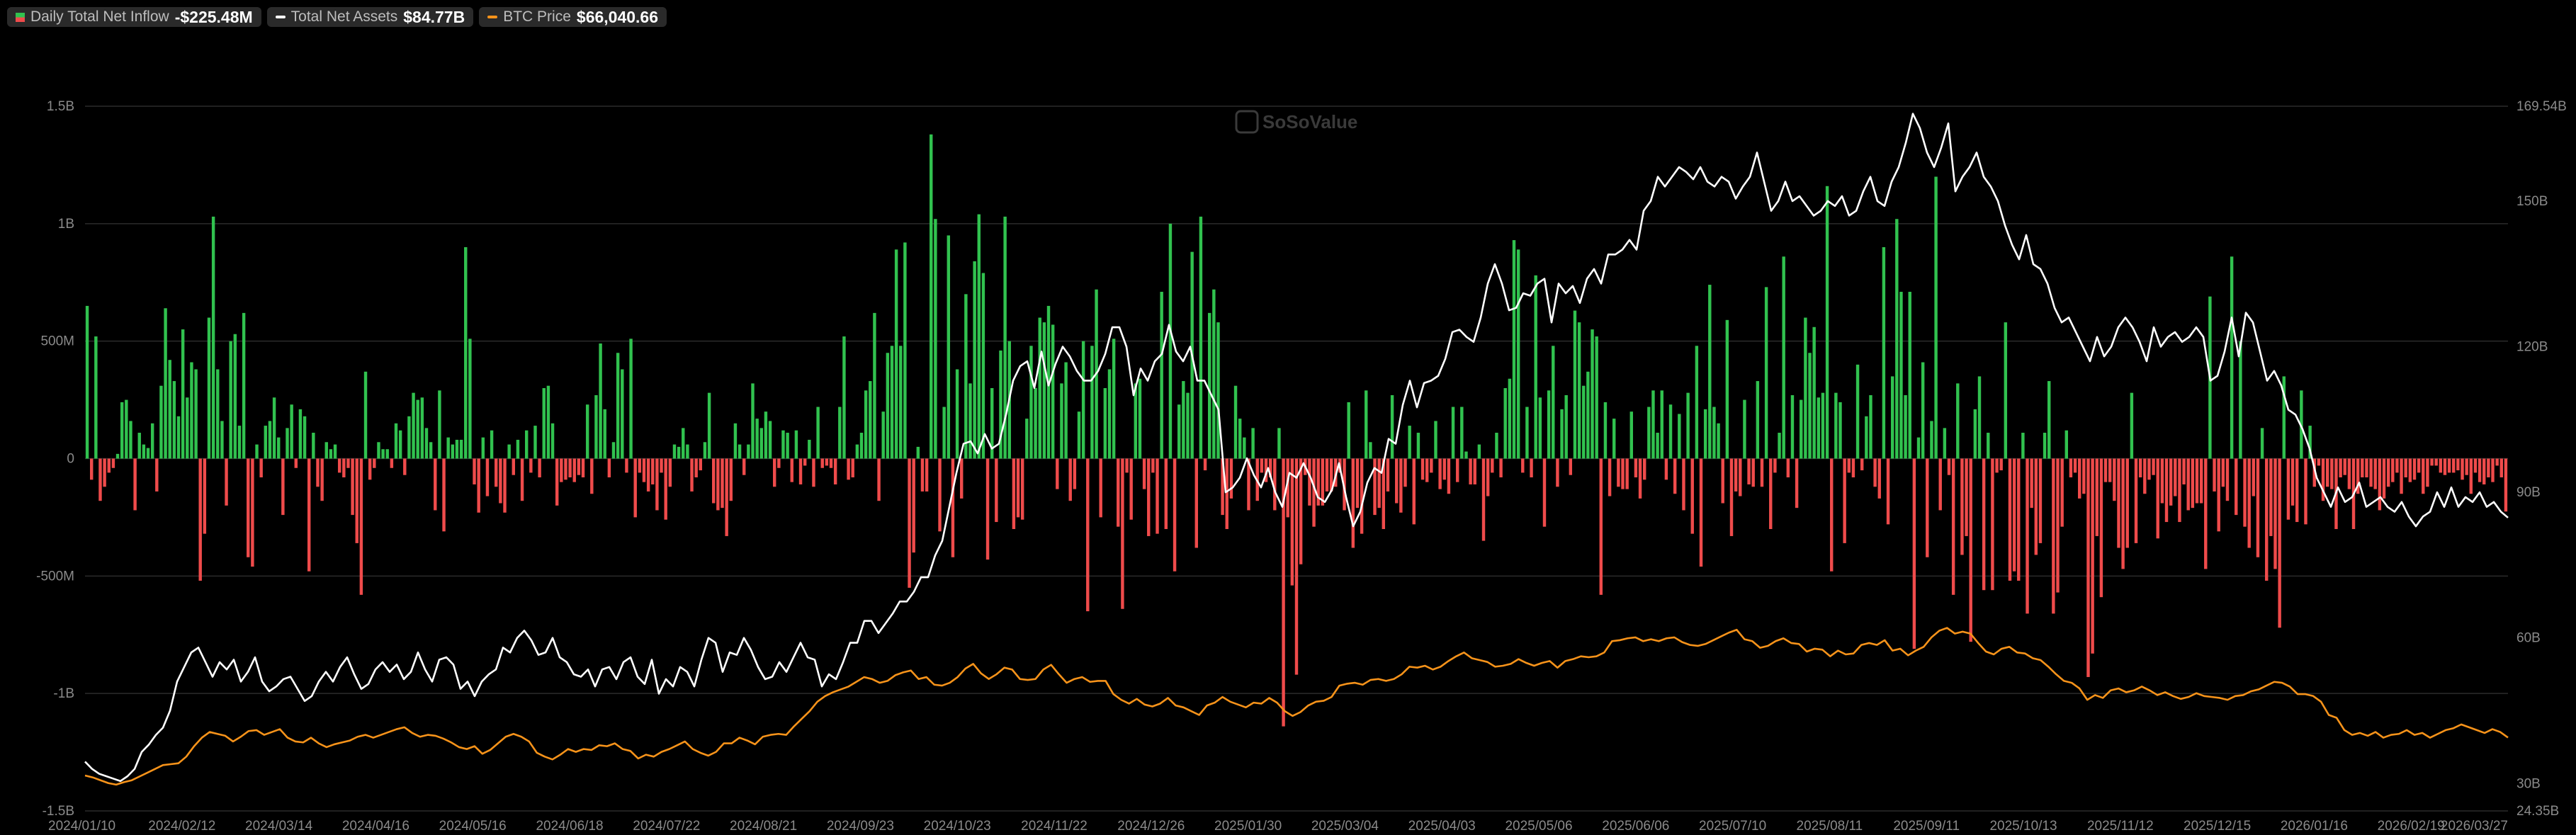 This screenshot has width=2576, height=835. What do you see at coordinates (537, 16) in the screenshot?
I see `legend-label: BTC Price` at bounding box center [537, 16].